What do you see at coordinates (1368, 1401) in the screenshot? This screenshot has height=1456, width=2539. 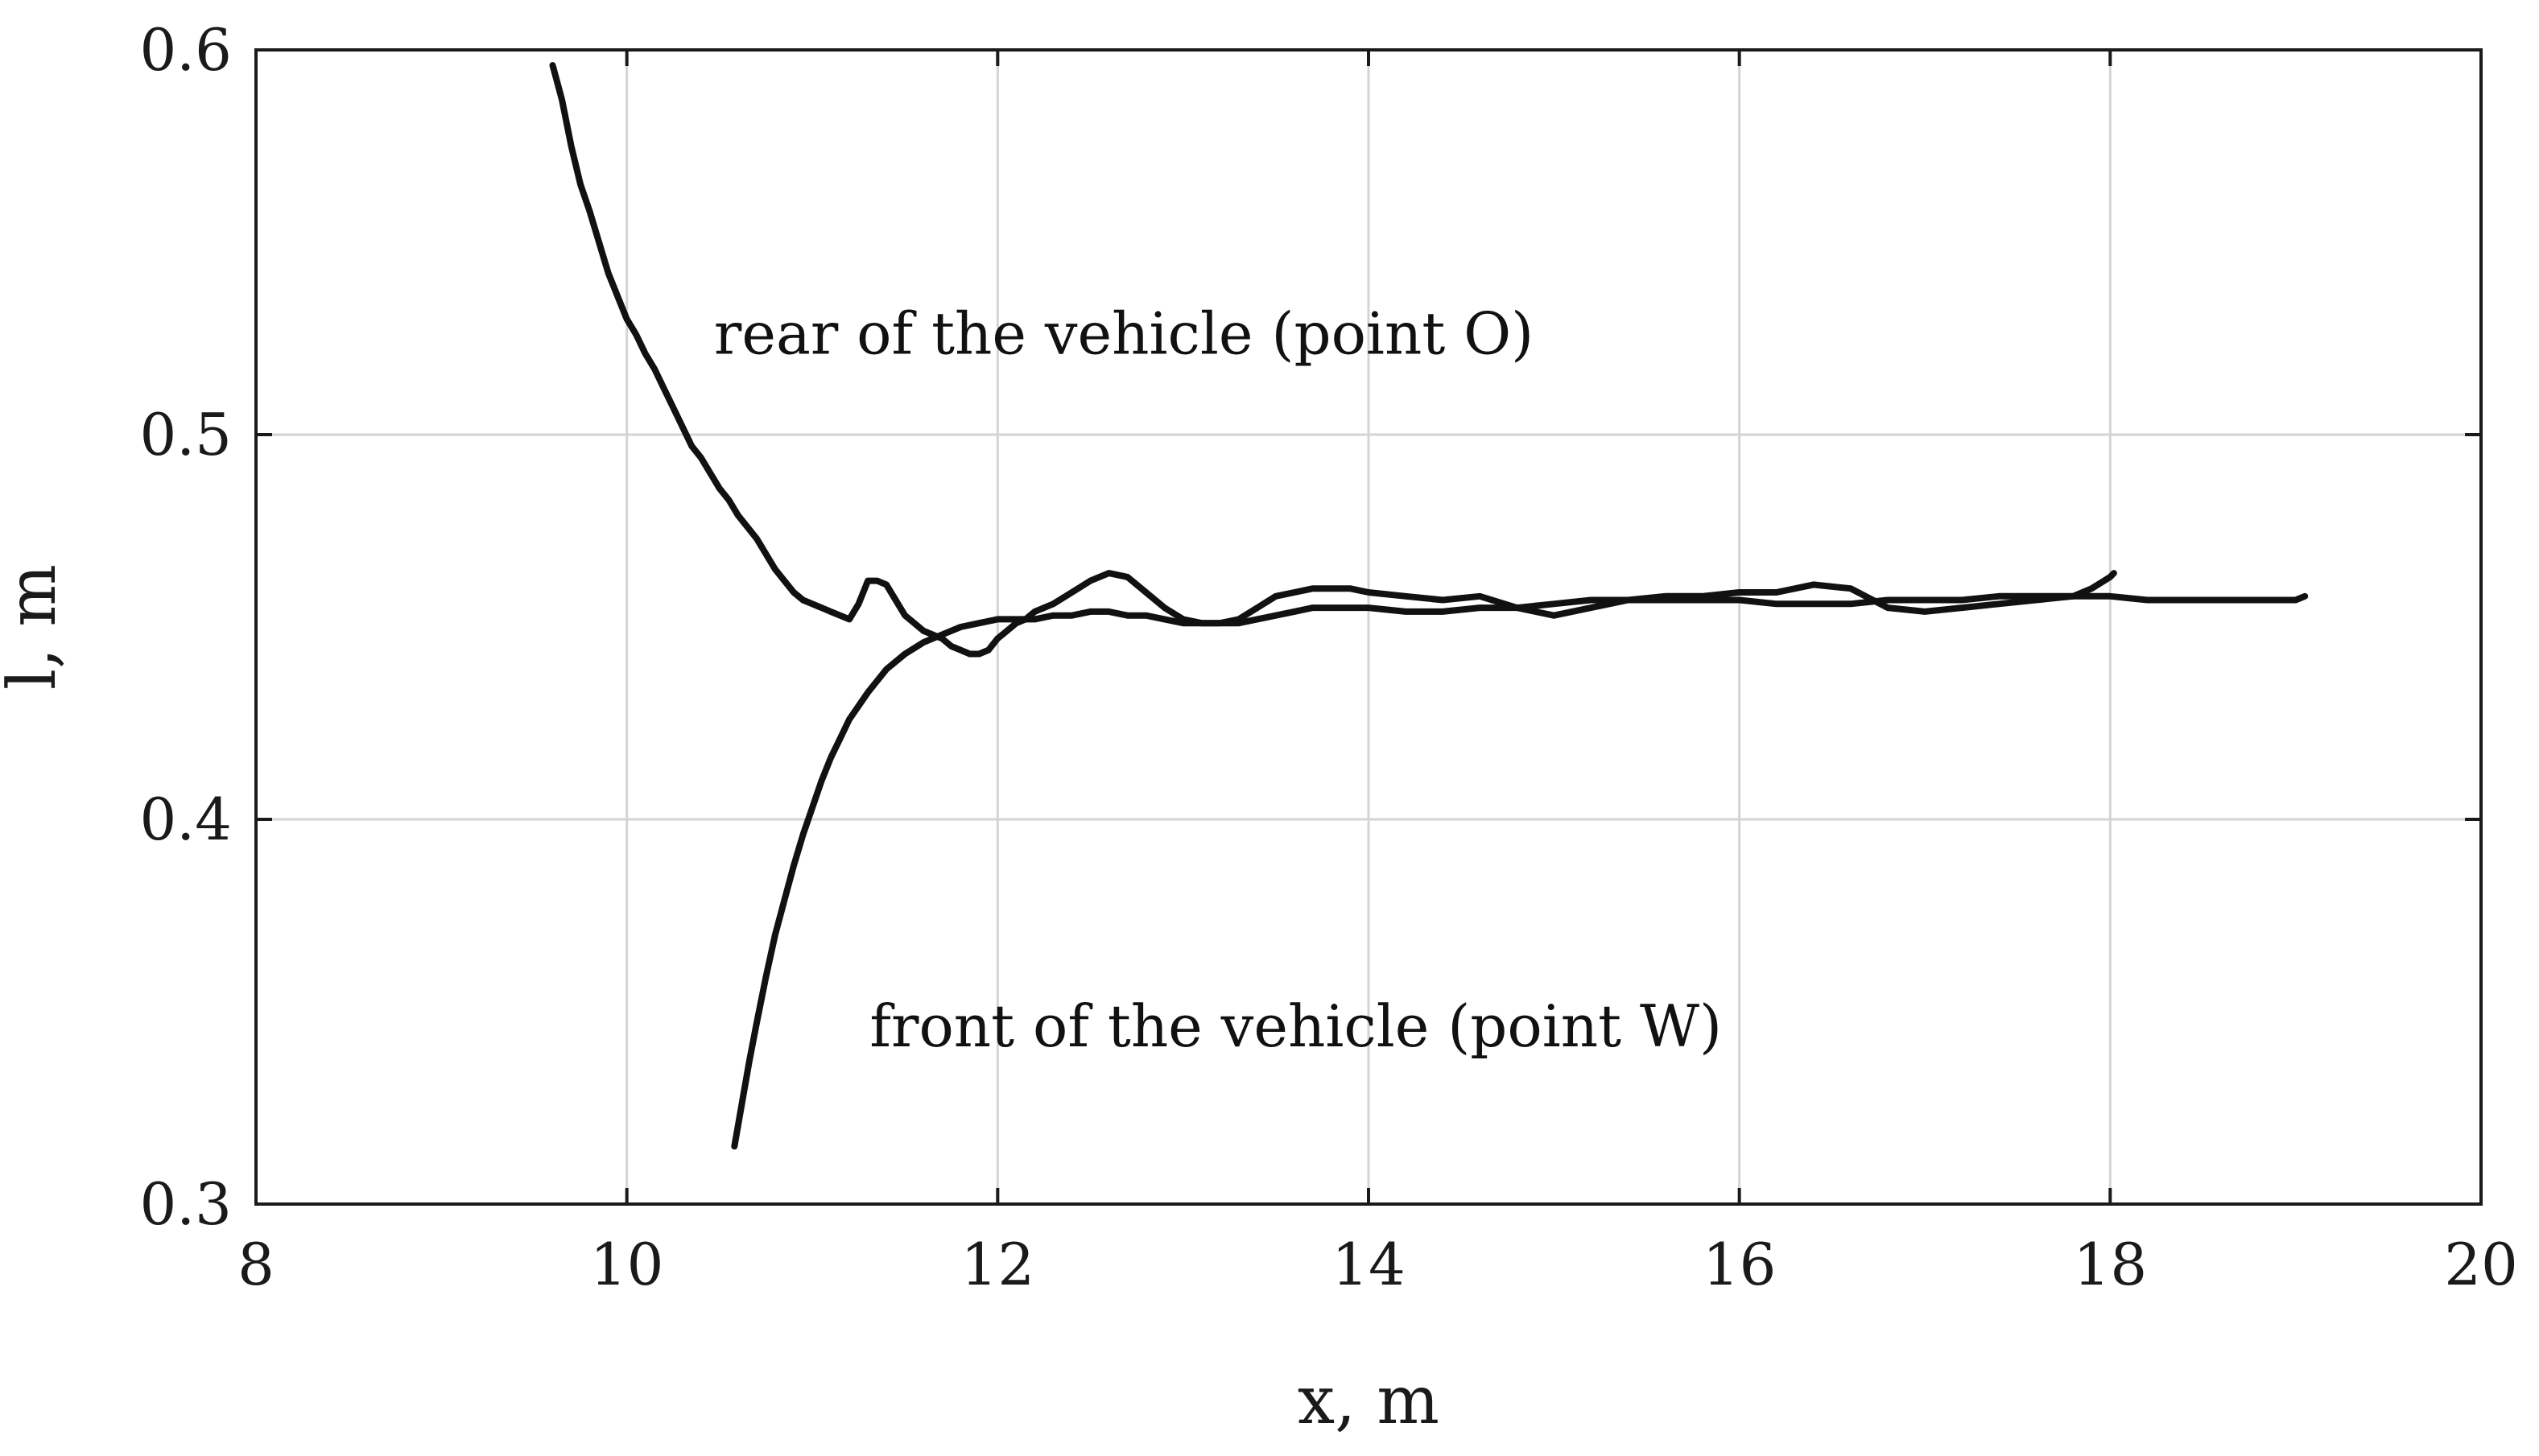 I see `x-axis-title: x, m` at bounding box center [1368, 1401].